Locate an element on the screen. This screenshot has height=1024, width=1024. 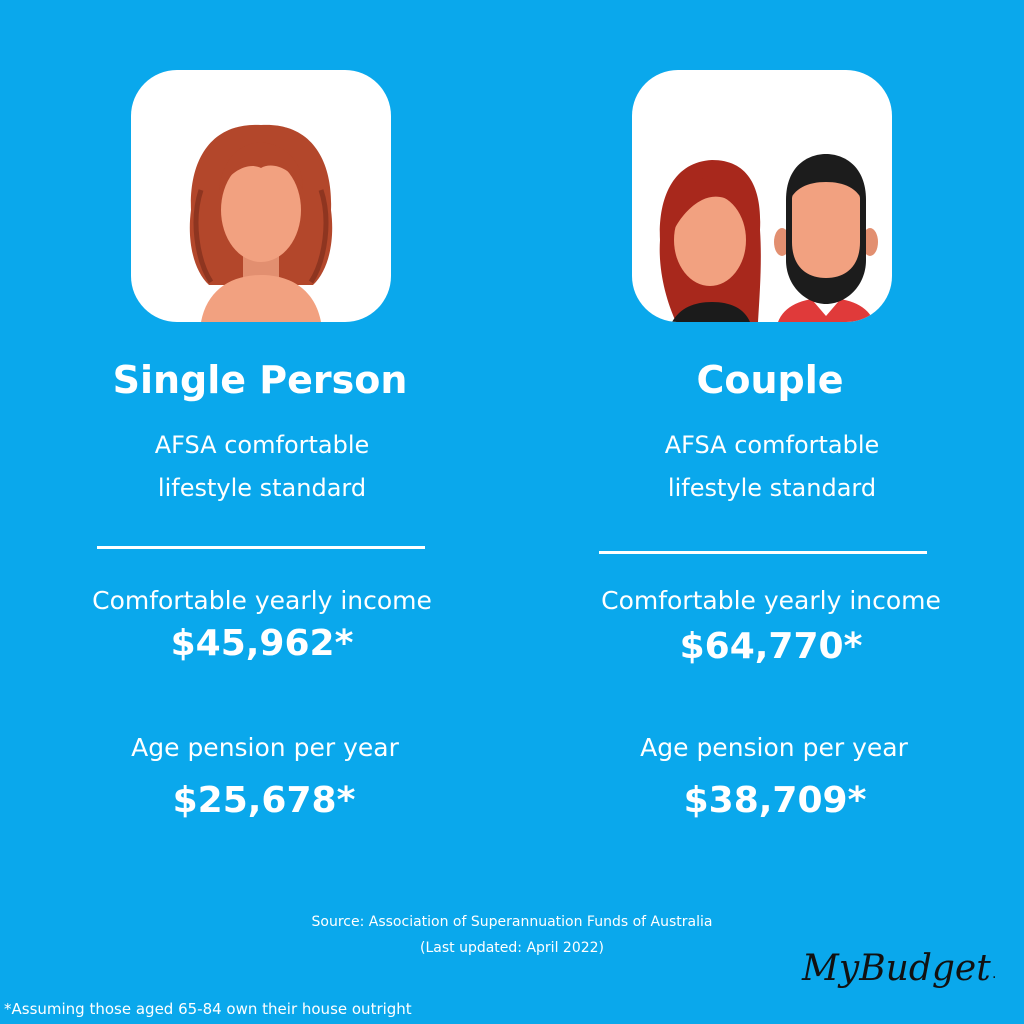
mybudget-logo: MyBudget . is located at coordinates (898, 968).